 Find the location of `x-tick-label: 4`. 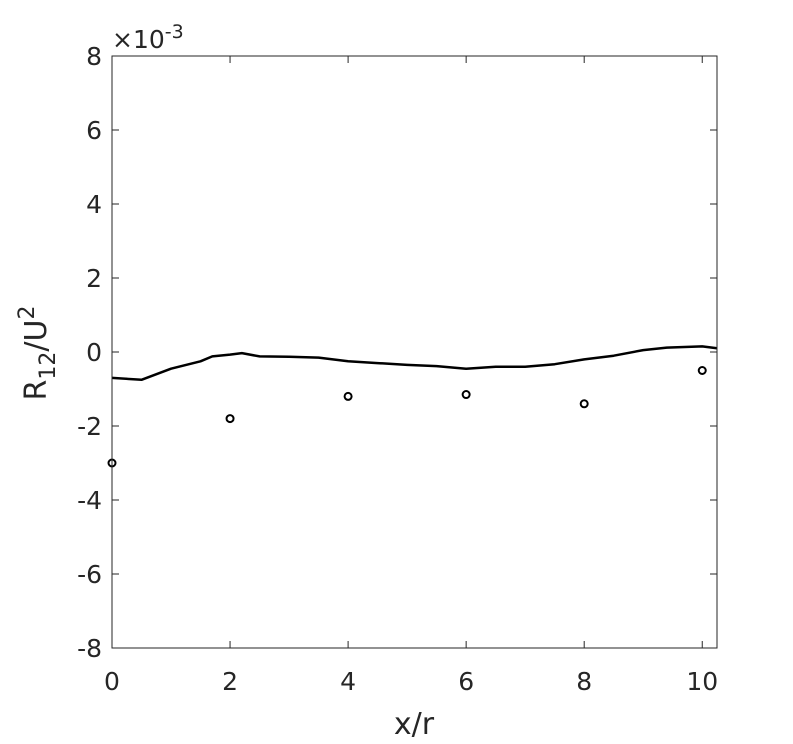

x-tick-label: 4 is located at coordinates (348, 681).